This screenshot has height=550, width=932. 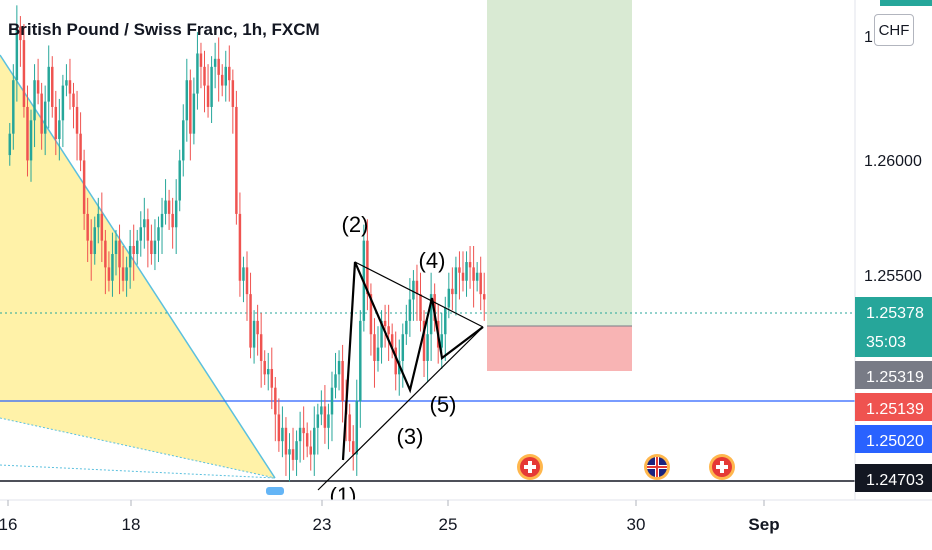 I want to click on price-label-value: 1.25378, so click(x=895, y=313).